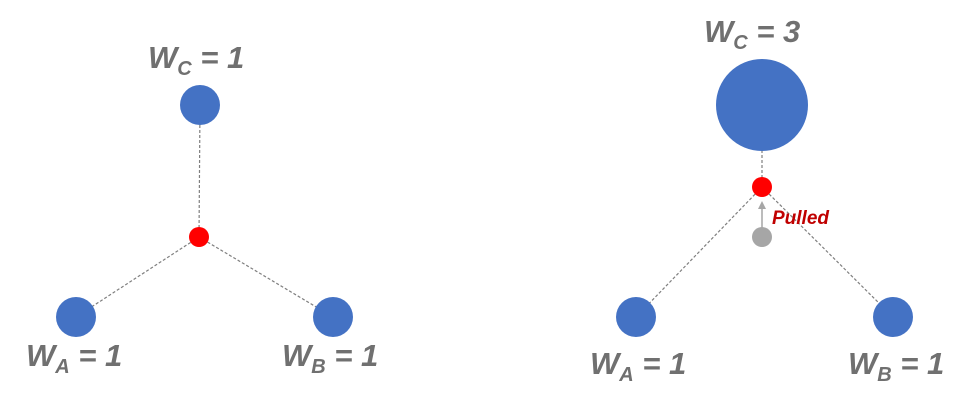 The height and width of the screenshot is (404, 970). Describe the element at coordinates (330, 358) in the screenshot. I see `left-label-wb: WB = 1` at that location.